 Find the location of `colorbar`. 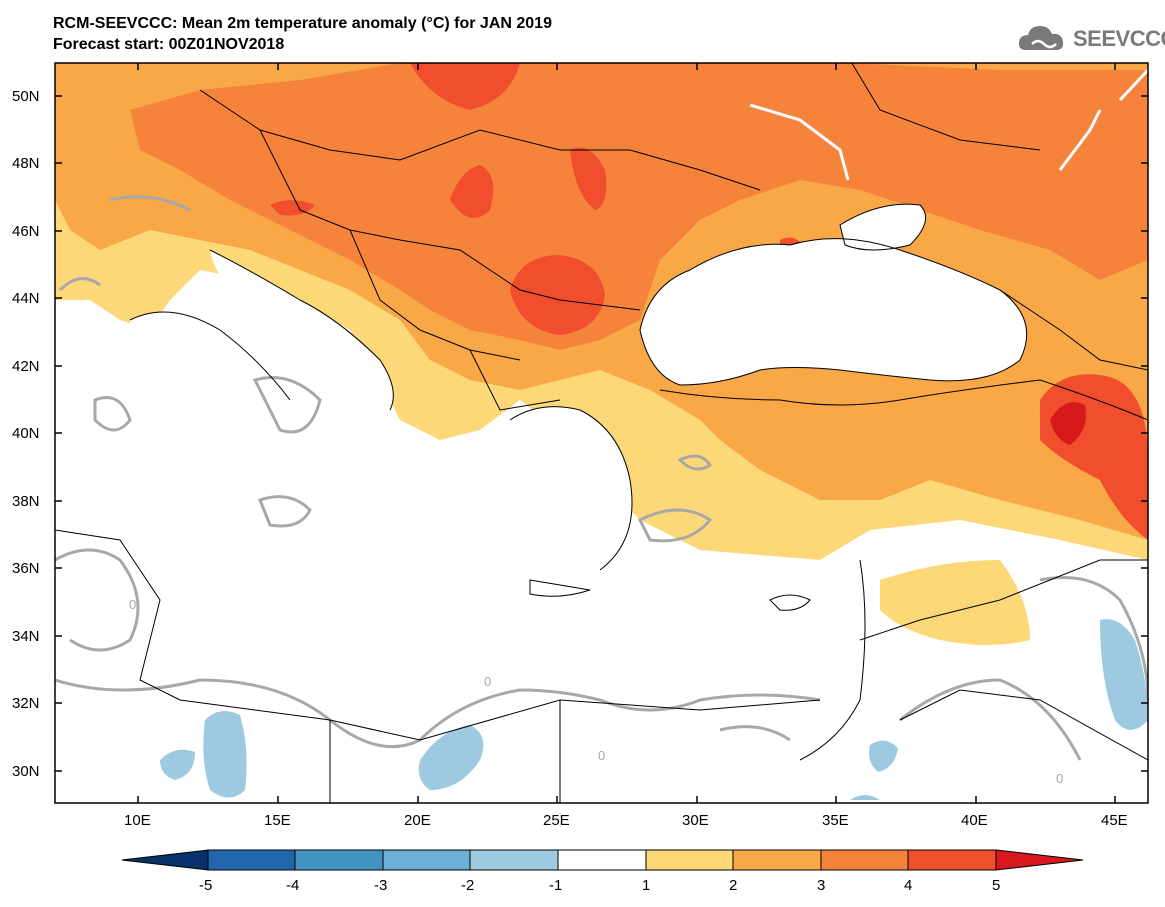

colorbar is located at coordinates (602, 860).